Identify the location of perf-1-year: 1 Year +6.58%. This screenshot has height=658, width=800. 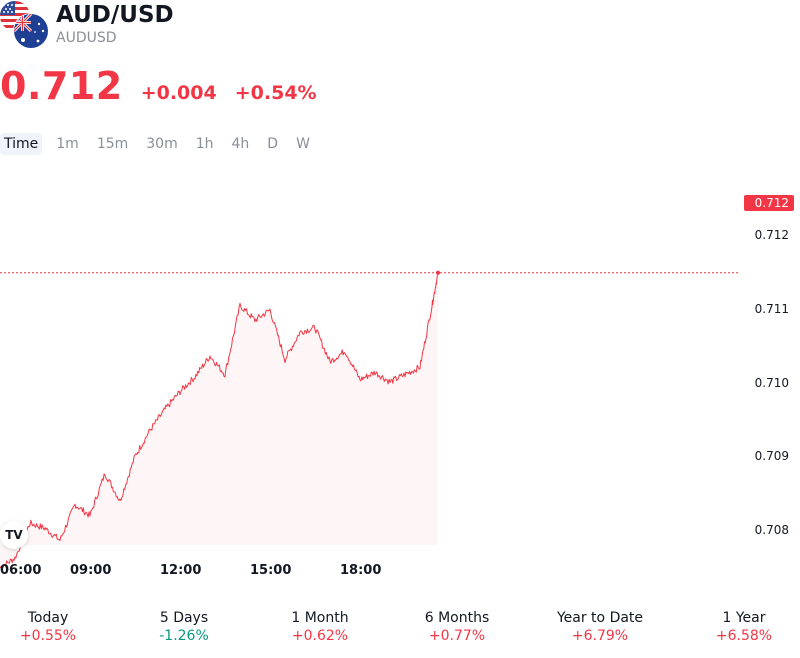
(744, 627).